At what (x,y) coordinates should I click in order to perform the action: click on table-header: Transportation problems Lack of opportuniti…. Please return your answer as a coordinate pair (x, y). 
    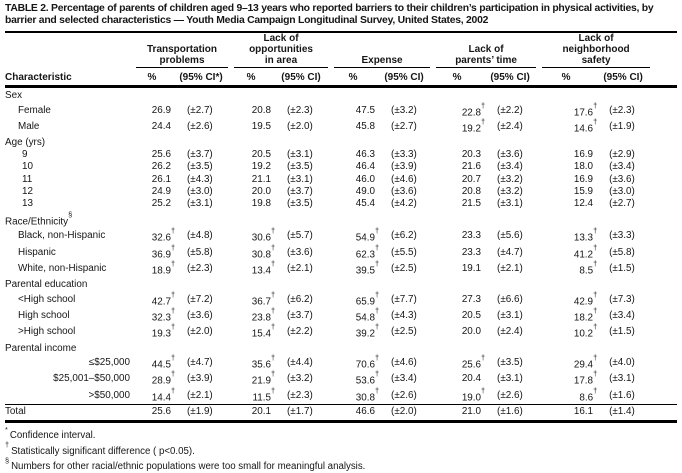
    Looking at the image, I should click on (341, 59).